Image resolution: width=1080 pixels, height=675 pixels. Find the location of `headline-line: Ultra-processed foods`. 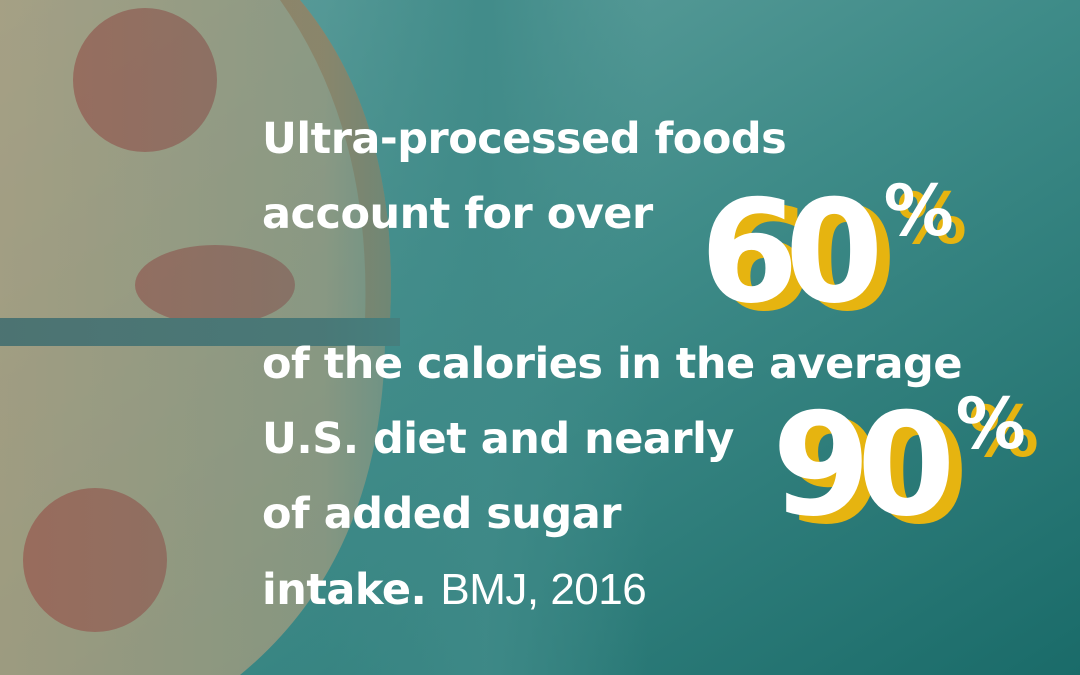

headline-line: Ultra-processed foods is located at coordinates (524, 139).